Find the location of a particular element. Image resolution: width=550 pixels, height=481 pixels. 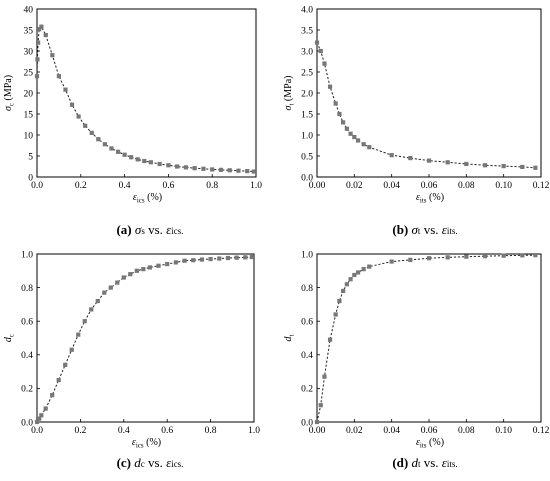

x-tick-label: 0.02 is located at coordinates (354, 186).